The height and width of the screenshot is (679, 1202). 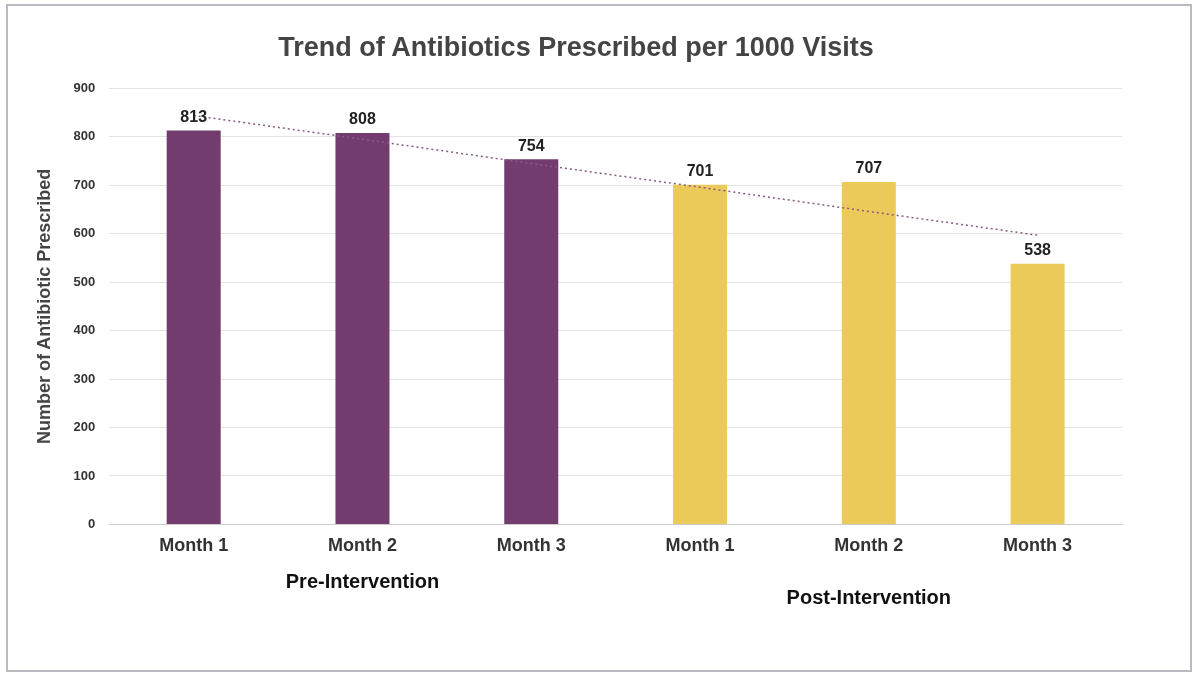 I want to click on data-label: 538, so click(x=1038, y=250).